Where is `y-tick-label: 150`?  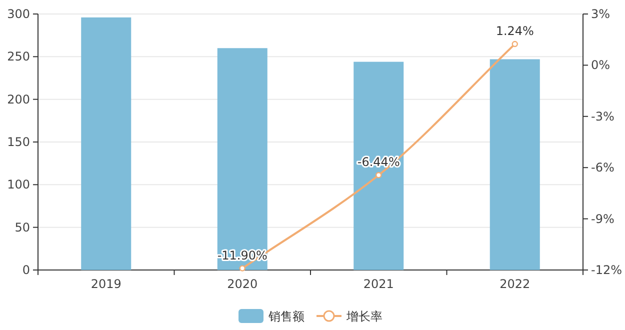 y-tick-label: 150 is located at coordinates (18, 142).